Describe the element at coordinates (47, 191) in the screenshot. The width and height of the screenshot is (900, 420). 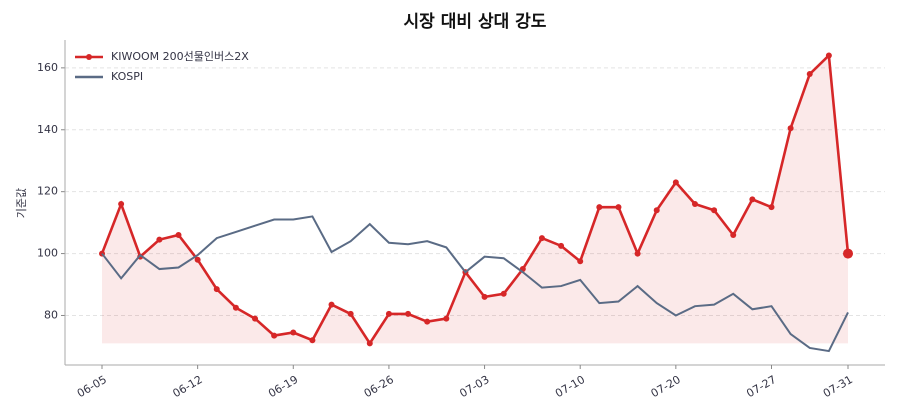
I see `y-tick-label: 120` at that location.